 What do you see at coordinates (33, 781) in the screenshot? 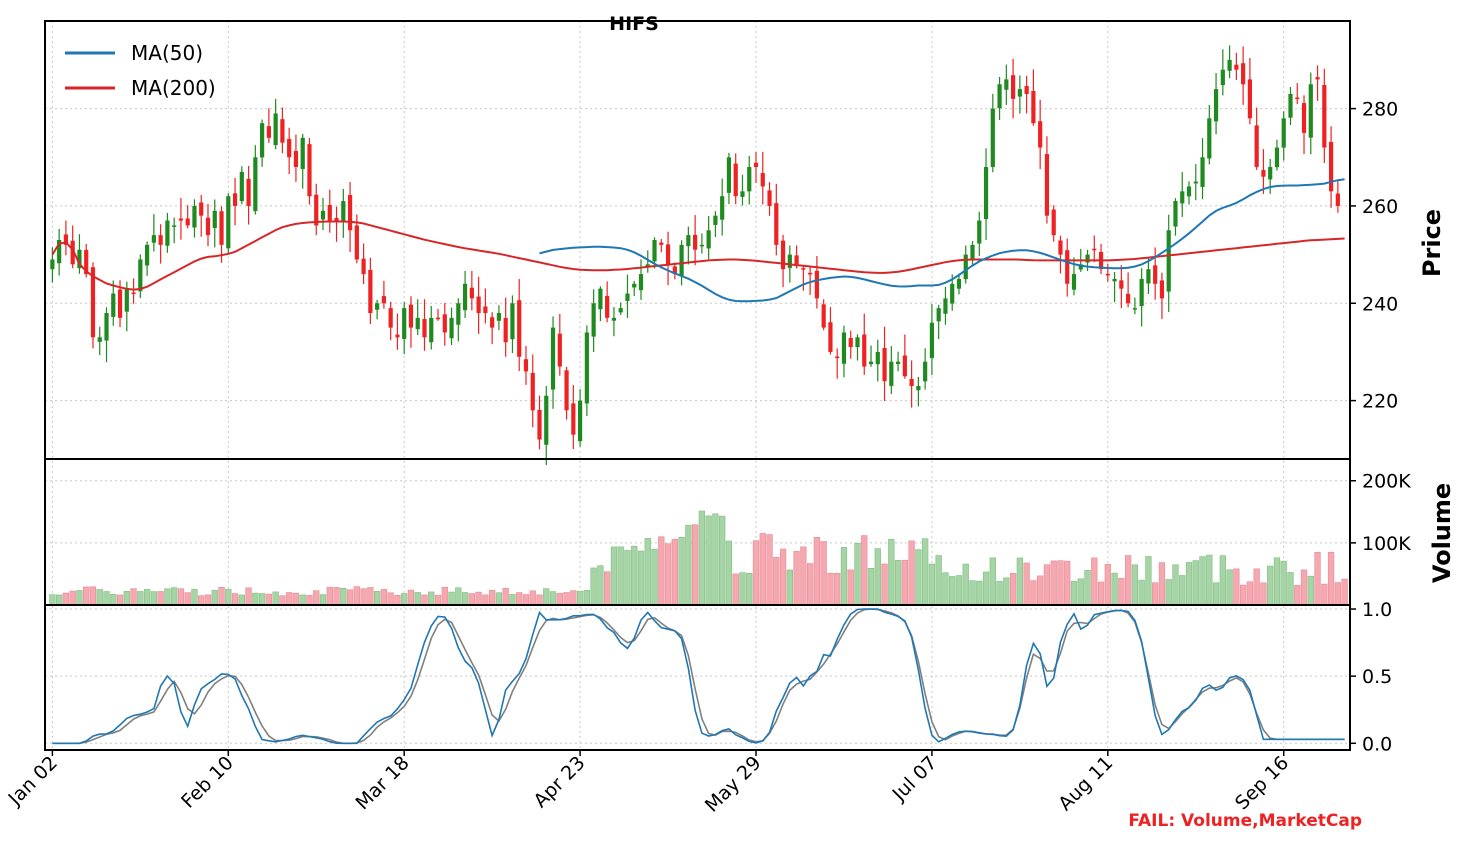
I see `x-tick-label: Jan 02` at bounding box center [33, 781].